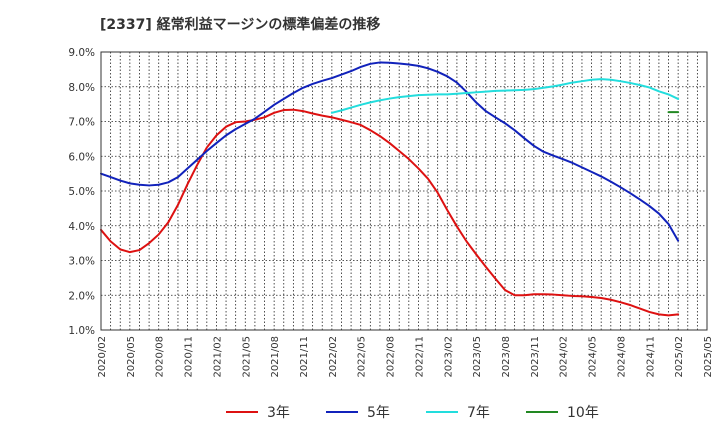 This screenshot has width=720, height=440. What do you see at coordinates (362, 357) in the screenshot?
I see `x-tick-label: 2022/05` at bounding box center [362, 357].